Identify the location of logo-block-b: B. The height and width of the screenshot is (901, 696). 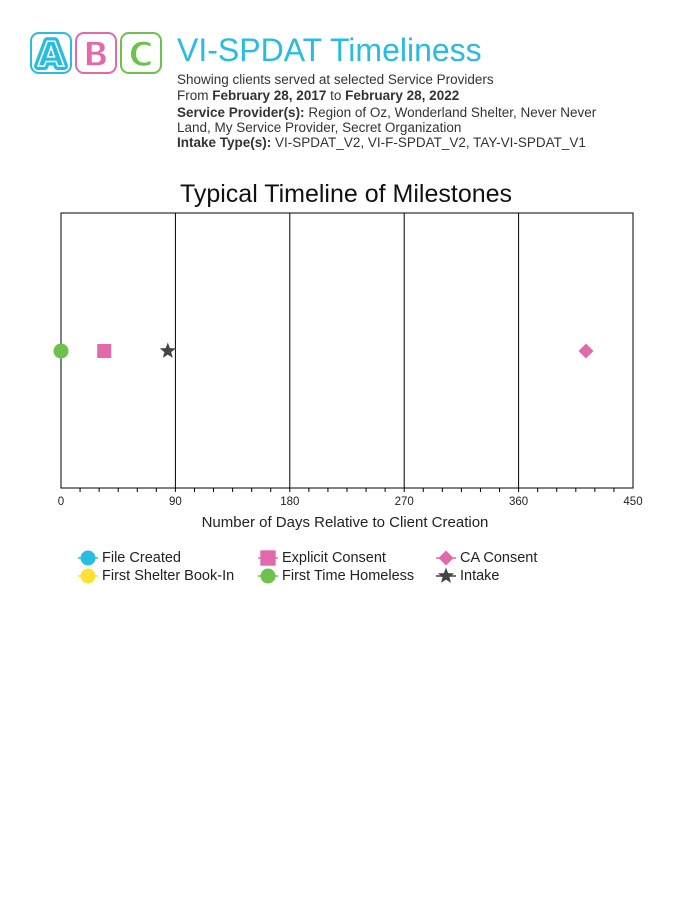
(96, 53).